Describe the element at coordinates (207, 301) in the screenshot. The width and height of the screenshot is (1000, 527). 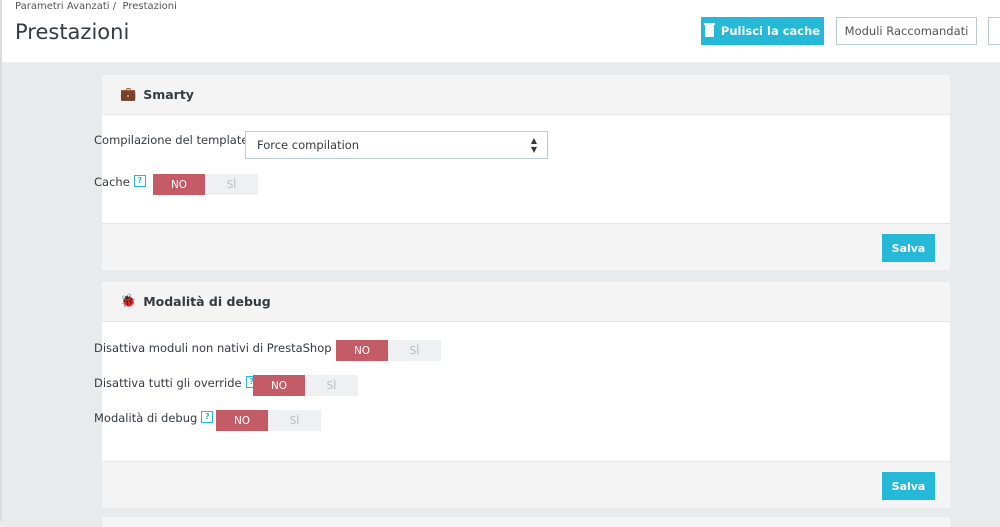
I see `panel-title: Modalità di debug` at that location.